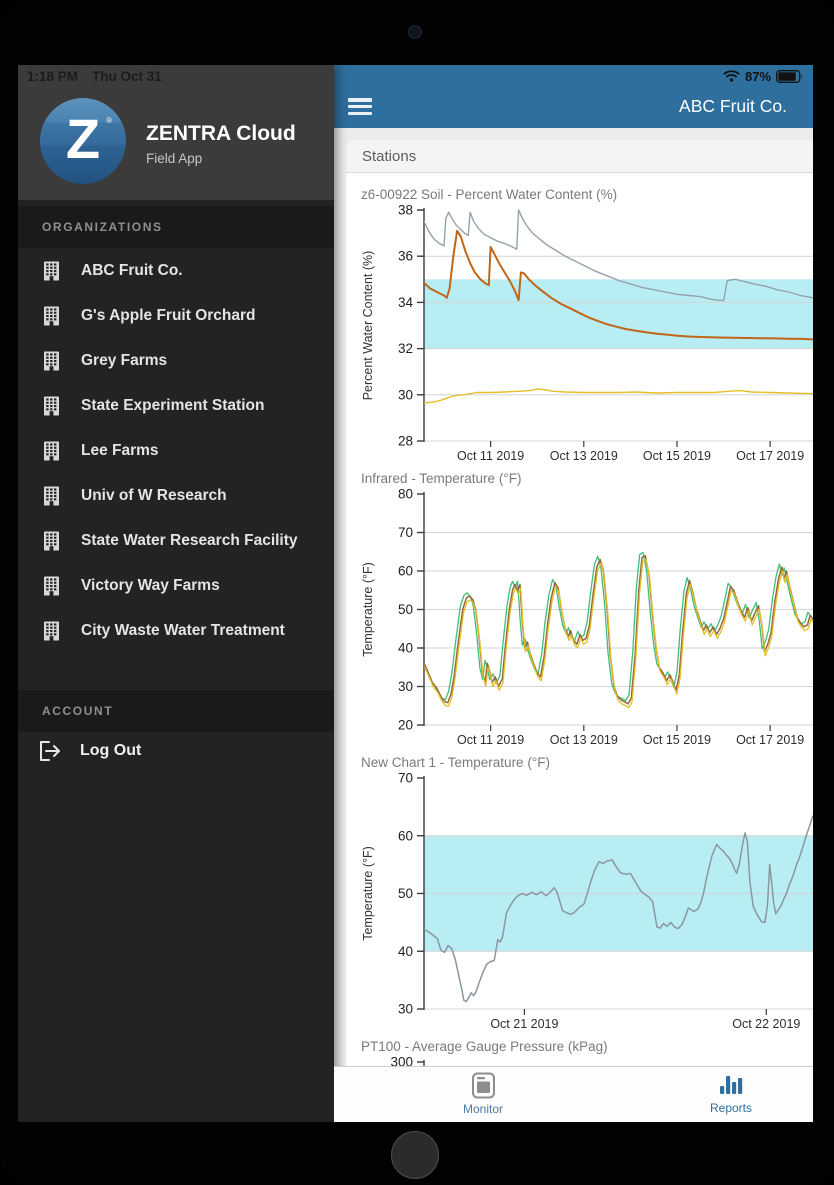 The image size is (834, 1185). Describe the element at coordinates (405, 495) in the screenshot. I see `svg-text: 80` at that location.